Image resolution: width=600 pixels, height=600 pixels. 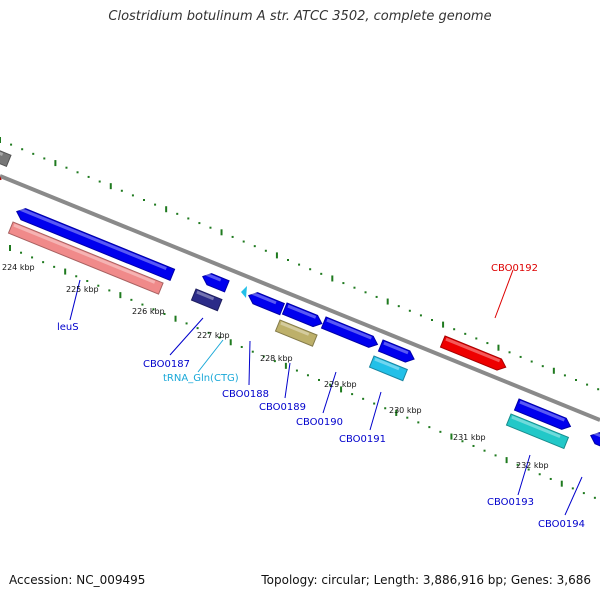 What do you see at coordinates (276, 358) in the screenshot?
I see `kbp-label: 228 kbp` at bounding box center [276, 358].